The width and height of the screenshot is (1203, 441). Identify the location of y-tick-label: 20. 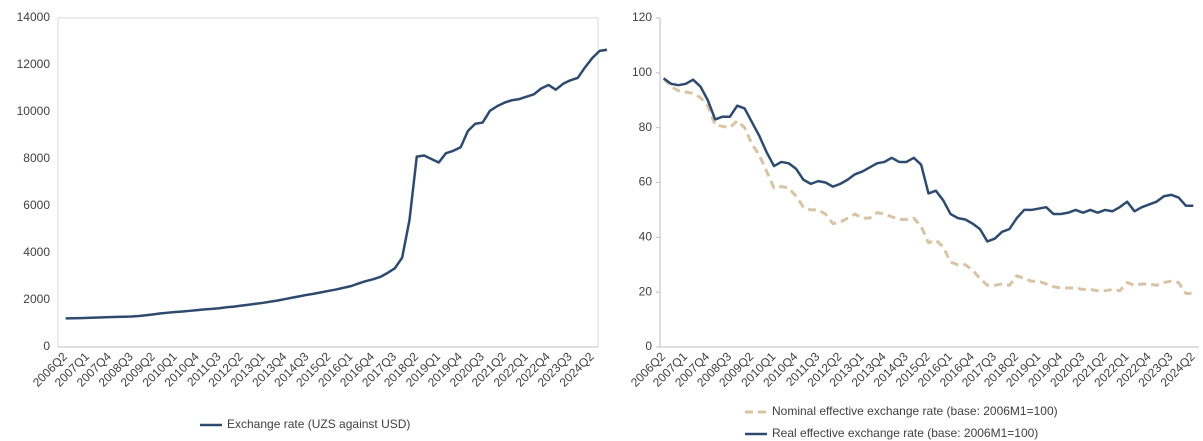
(646, 291).